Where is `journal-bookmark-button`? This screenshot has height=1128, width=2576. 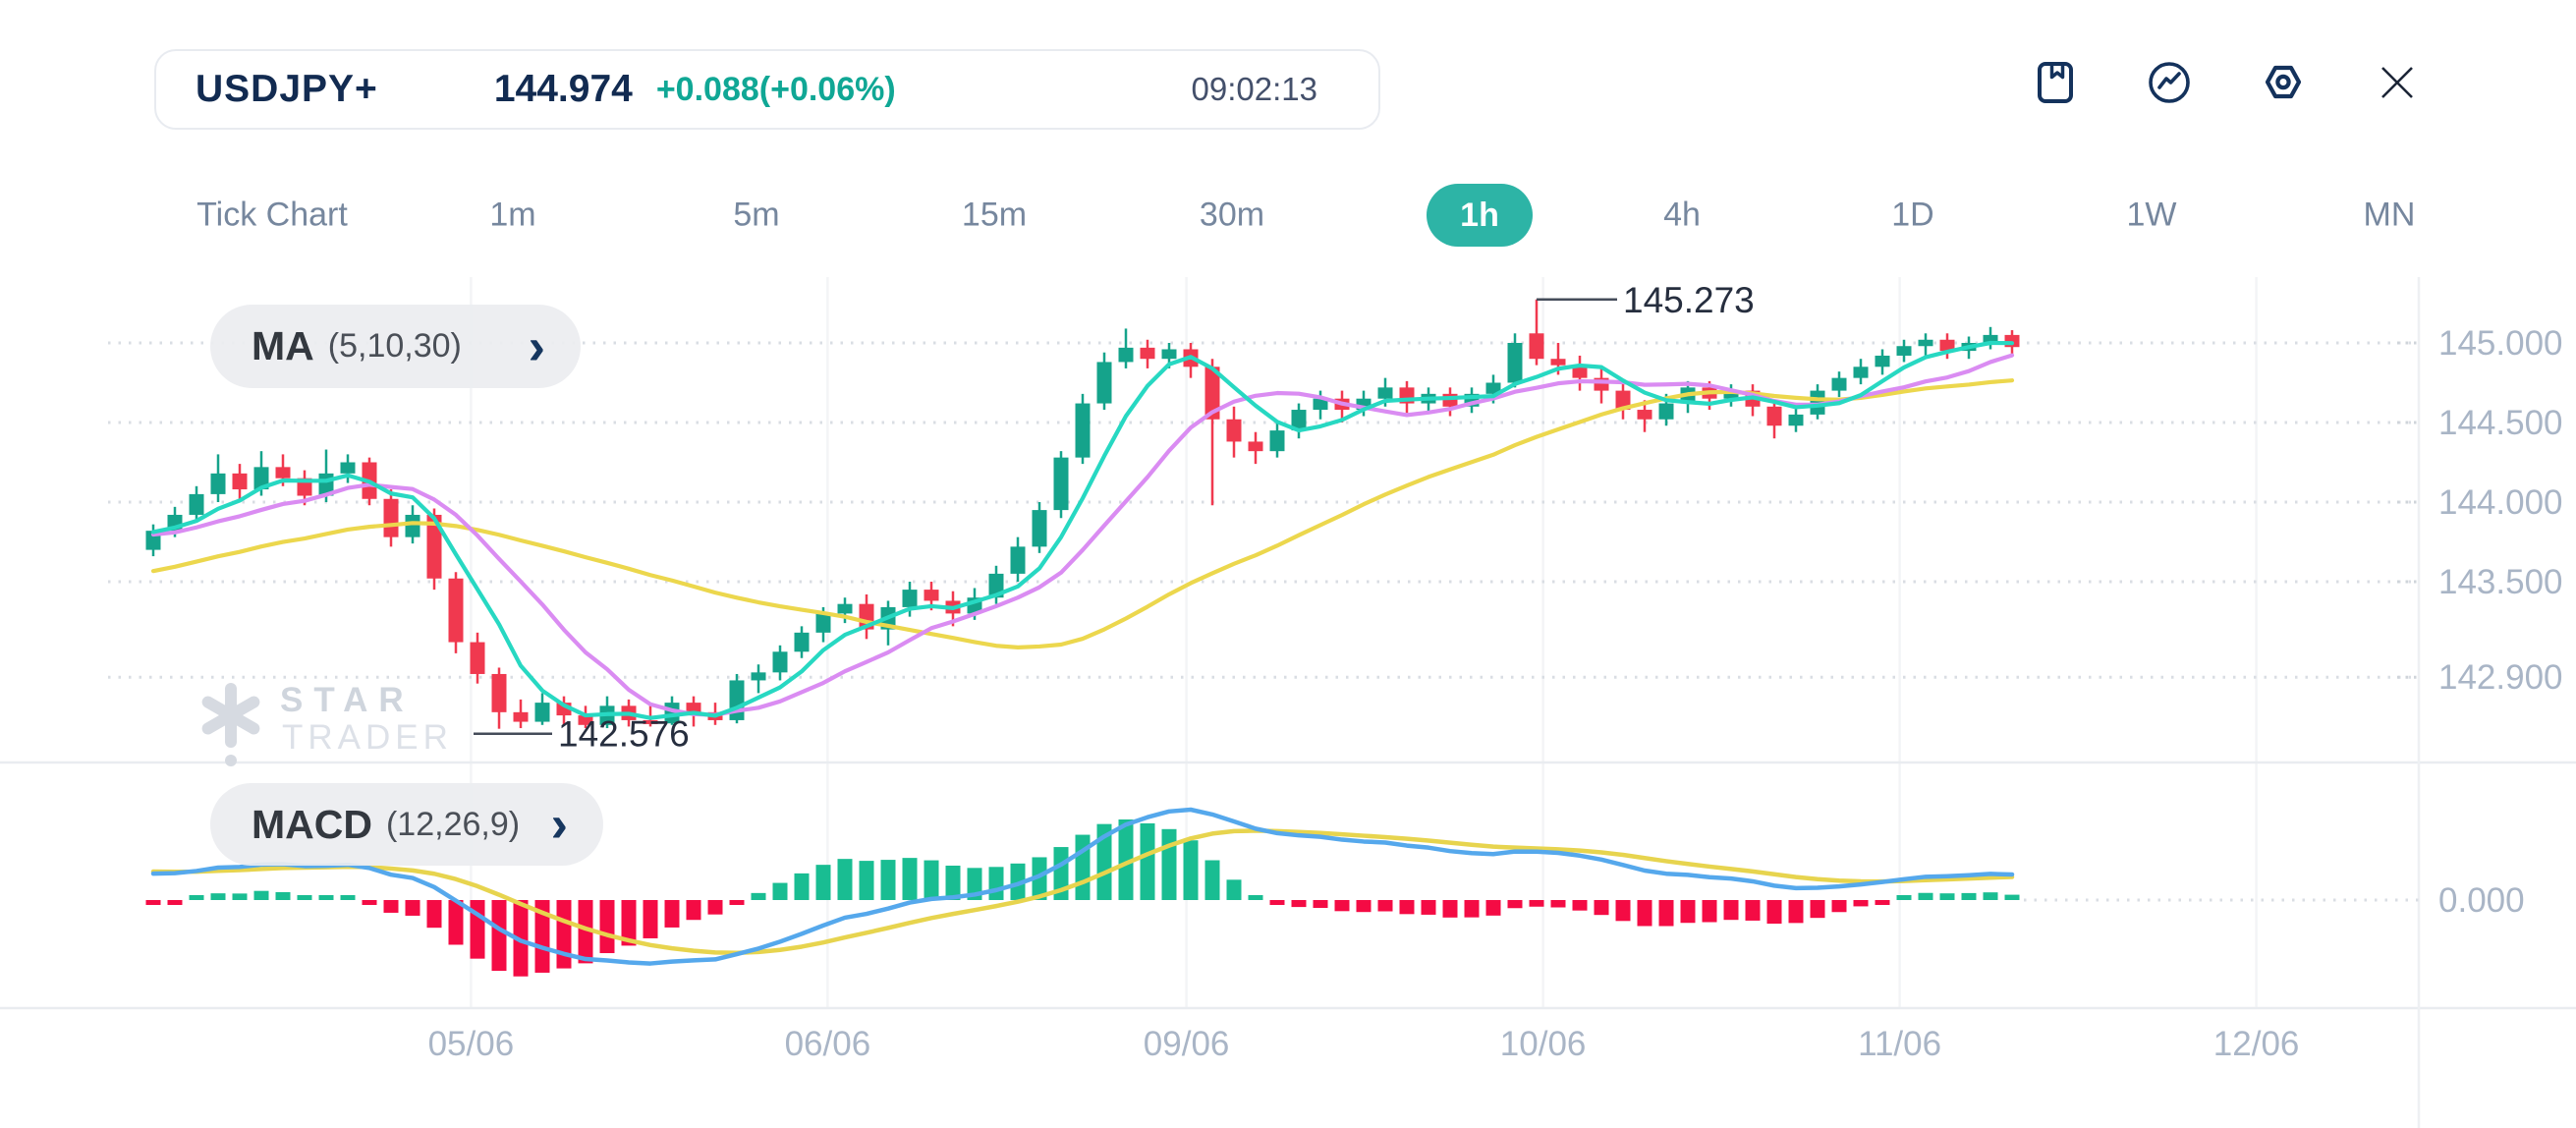 journal-bookmark-button is located at coordinates (2055, 82).